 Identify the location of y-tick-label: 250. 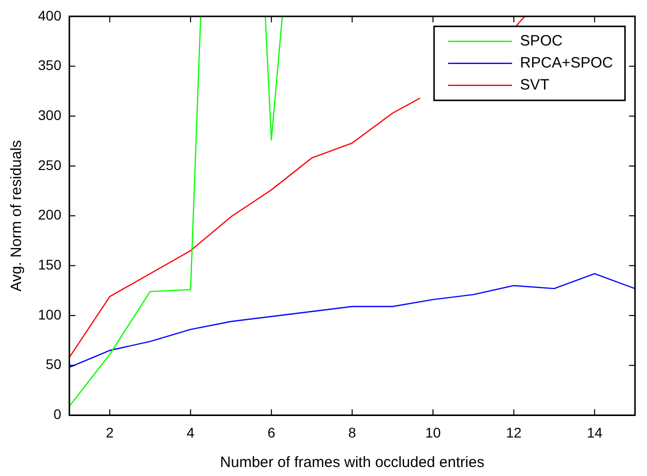
(50, 164).